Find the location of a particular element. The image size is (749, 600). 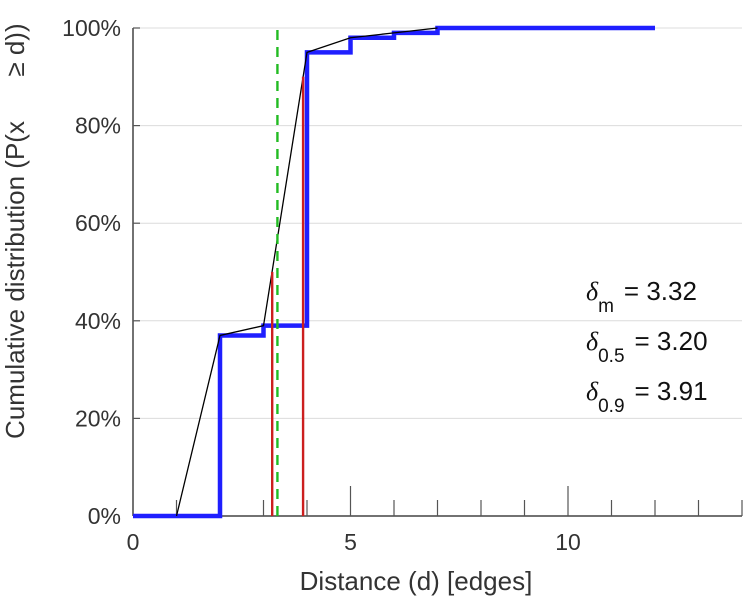

y-tick-label-2: 40% is located at coordinates (98, 321).